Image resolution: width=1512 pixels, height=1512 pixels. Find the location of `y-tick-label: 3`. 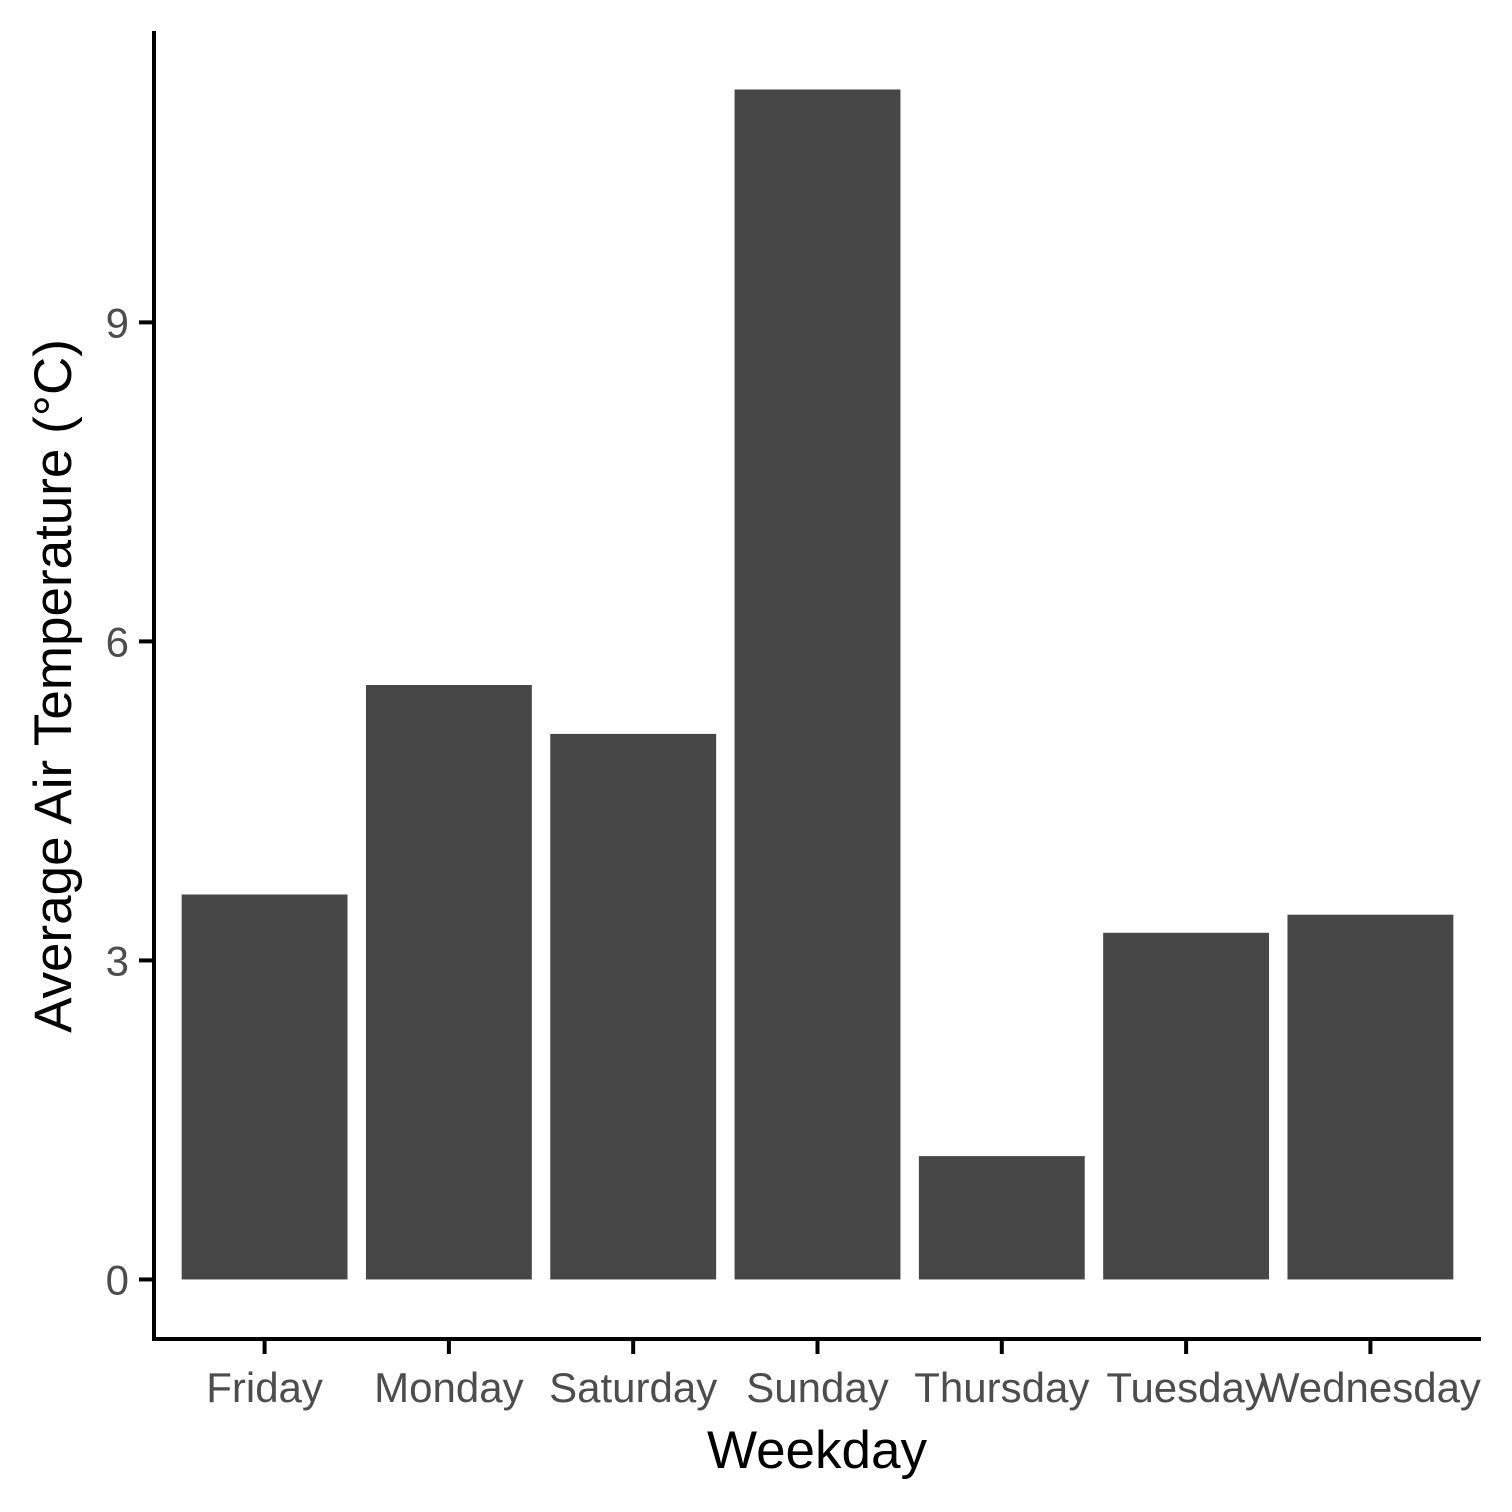

y-tick-label: 3 is located at coordinates (117, 960).